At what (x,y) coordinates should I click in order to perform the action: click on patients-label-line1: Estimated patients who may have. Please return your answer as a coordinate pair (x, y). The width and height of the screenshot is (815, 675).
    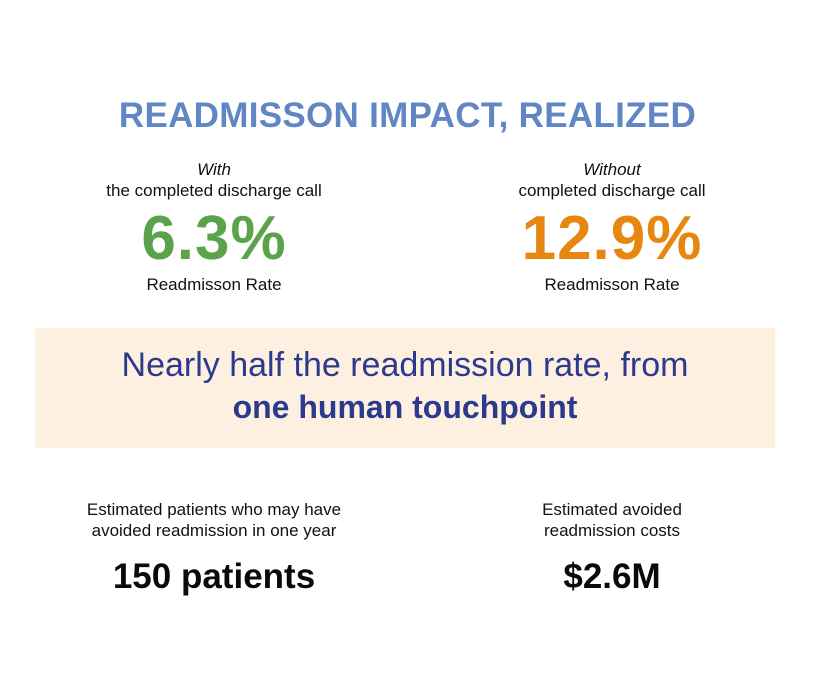
    Looking at the image, I should click on (214, 509).